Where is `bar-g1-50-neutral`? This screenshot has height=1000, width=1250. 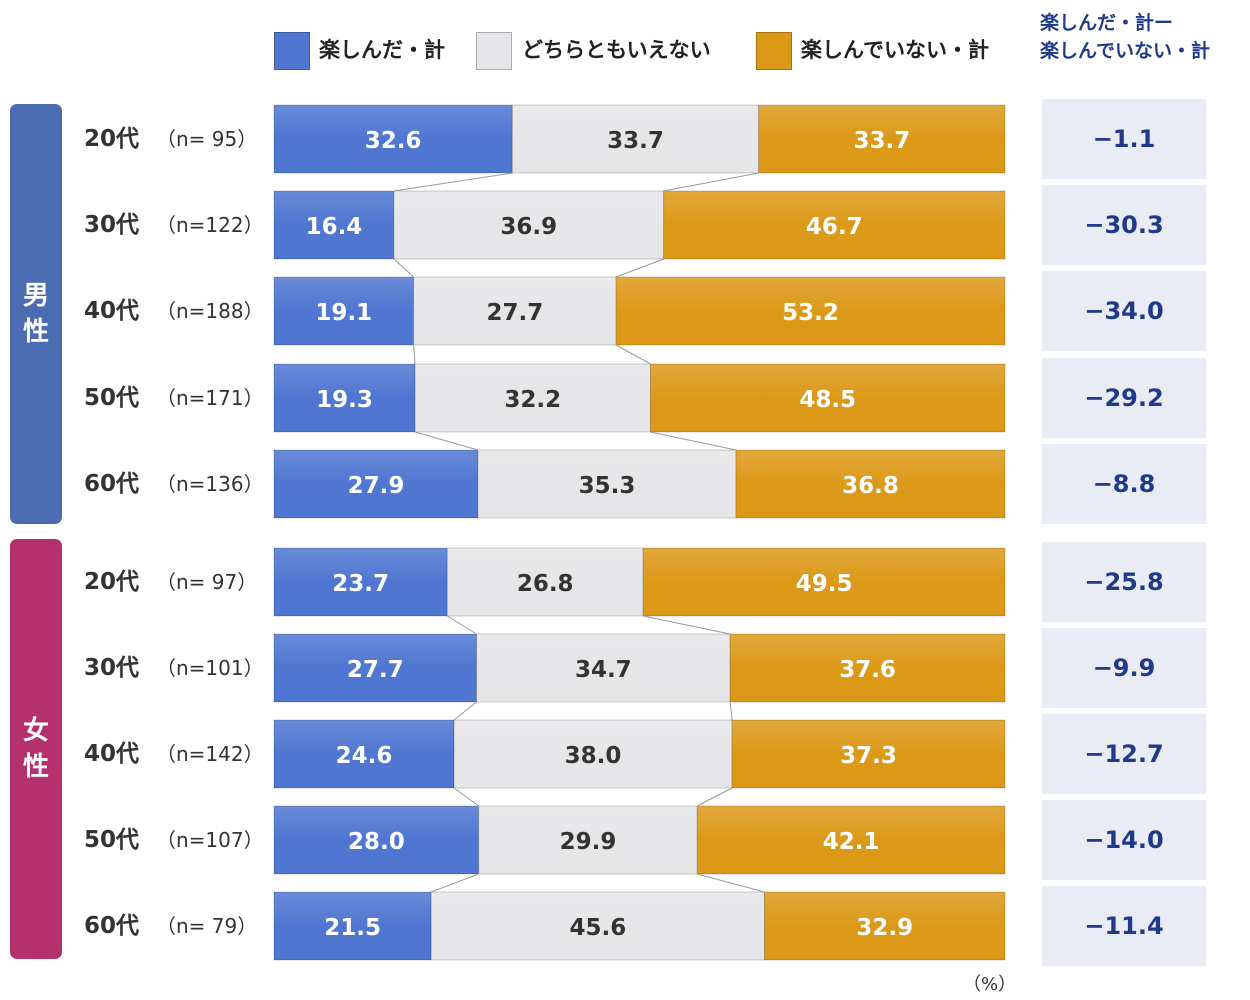 bar-g1-50-neutral is located at coordinates (588, 840).